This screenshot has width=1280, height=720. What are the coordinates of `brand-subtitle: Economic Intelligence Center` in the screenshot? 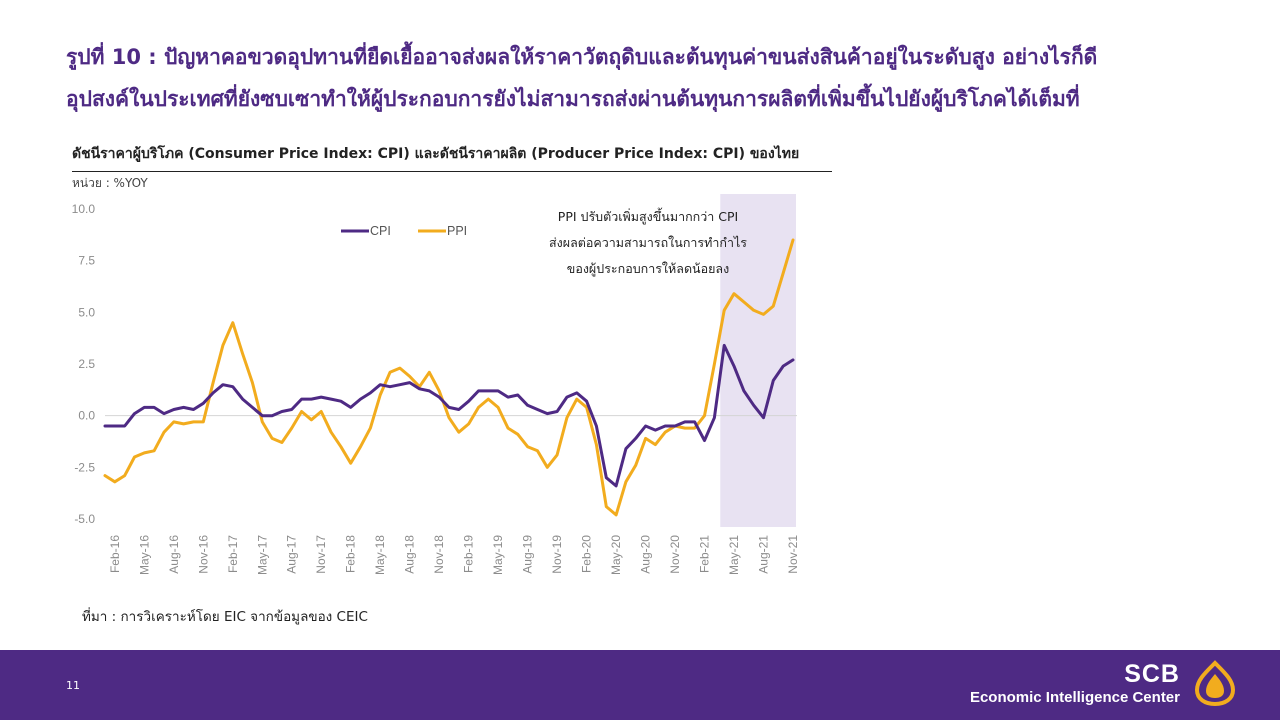 It's located at (1074, 697).